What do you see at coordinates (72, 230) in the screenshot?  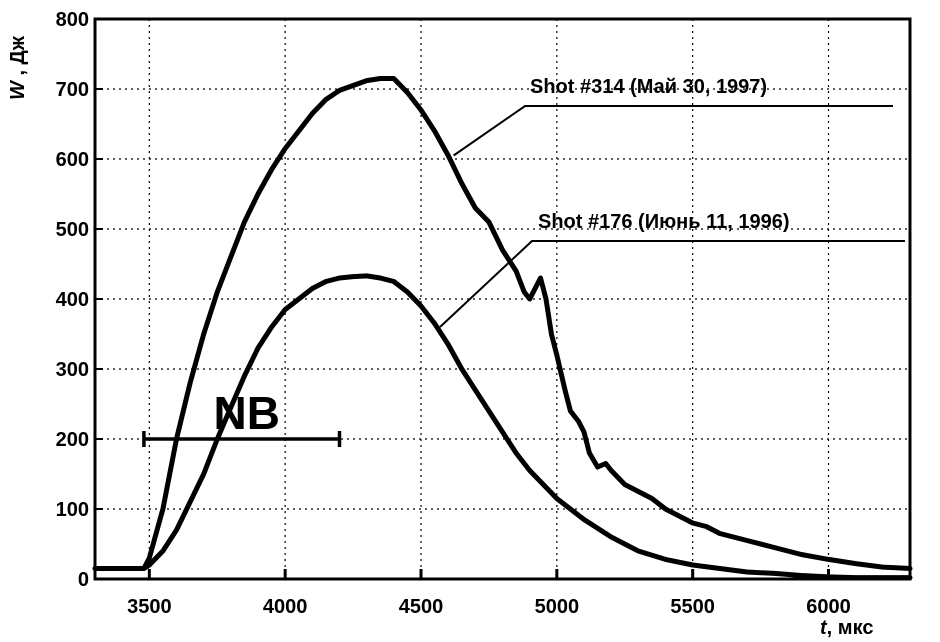 I see `y-tick-label: 500` at bounding box center [72, 230].